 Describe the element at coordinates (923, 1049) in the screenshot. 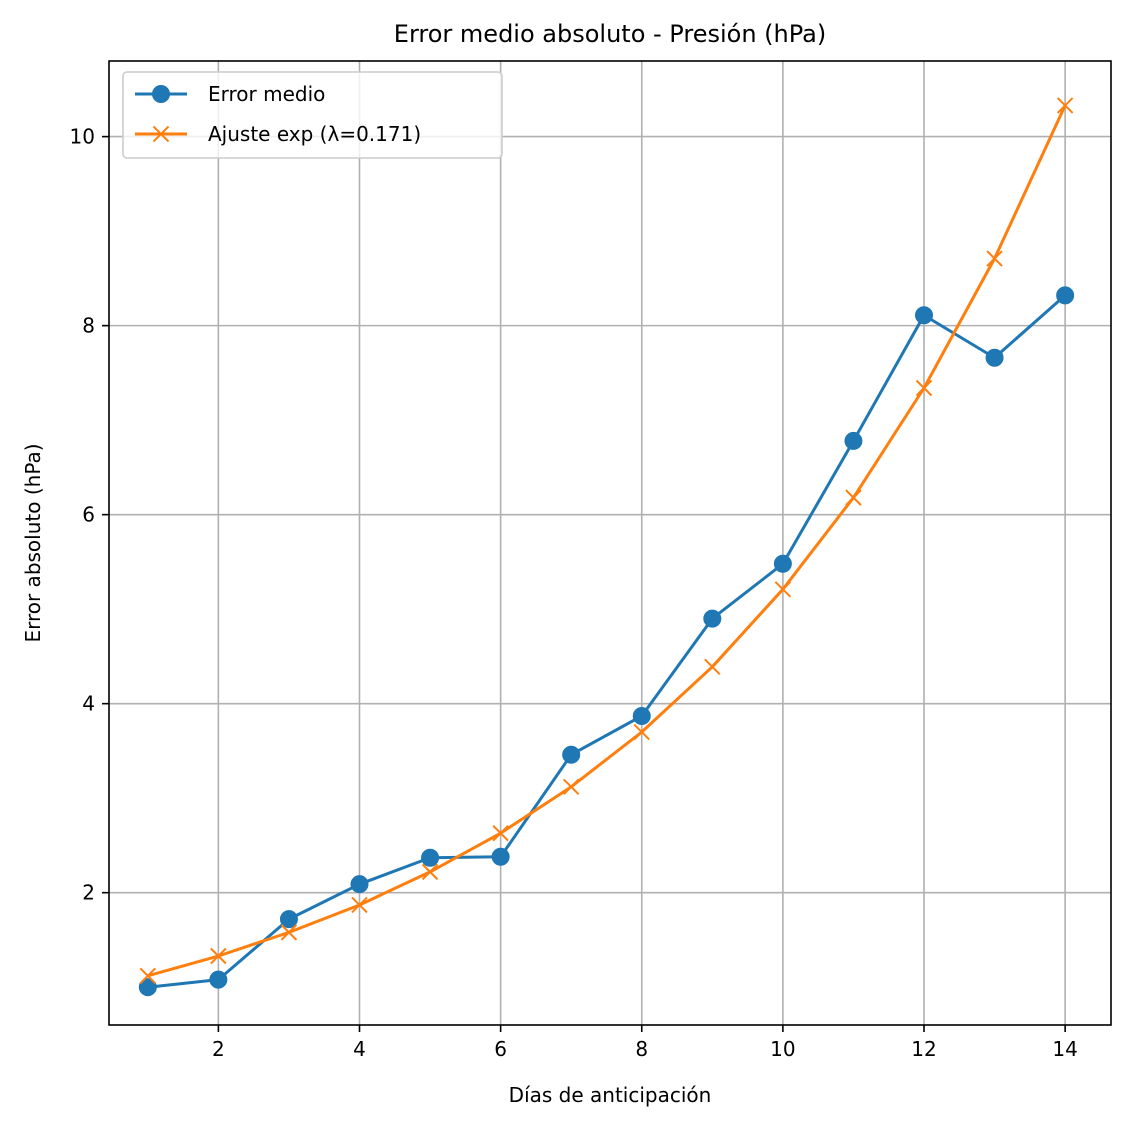

I see `x-tick-label: 12` at that location.